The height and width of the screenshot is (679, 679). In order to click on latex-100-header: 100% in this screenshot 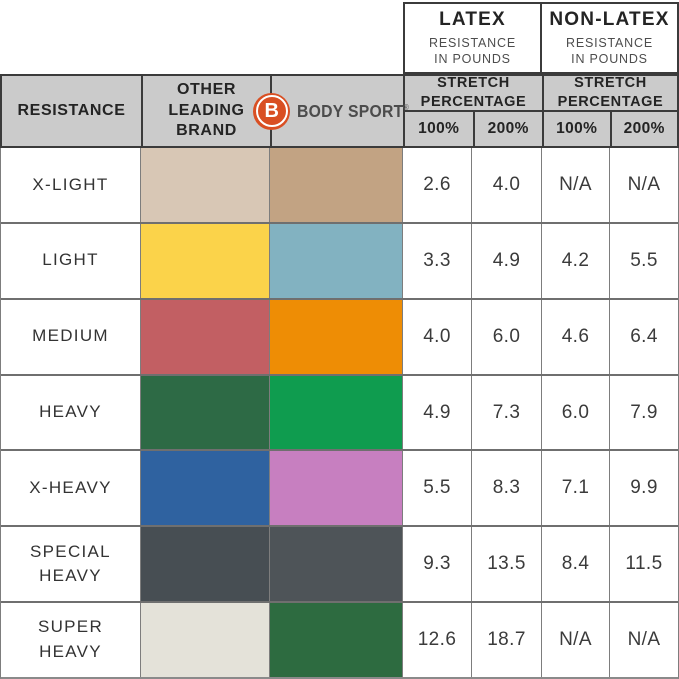, I will do `click(439, 128)`.